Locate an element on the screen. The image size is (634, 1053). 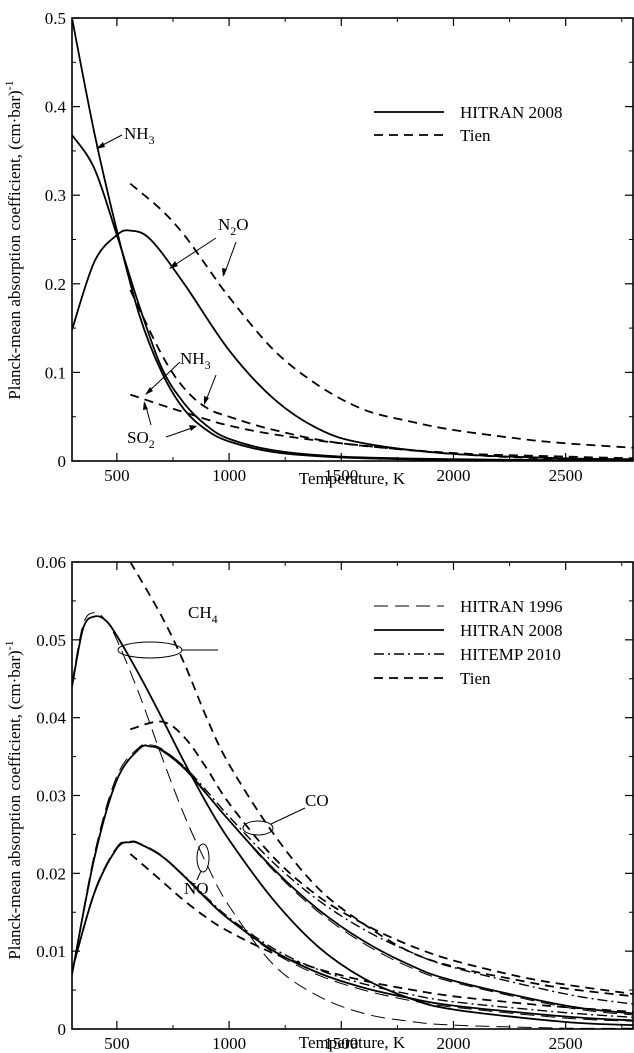
annotation-arrow-n2o-hitran is located at coordinates (193, 253).